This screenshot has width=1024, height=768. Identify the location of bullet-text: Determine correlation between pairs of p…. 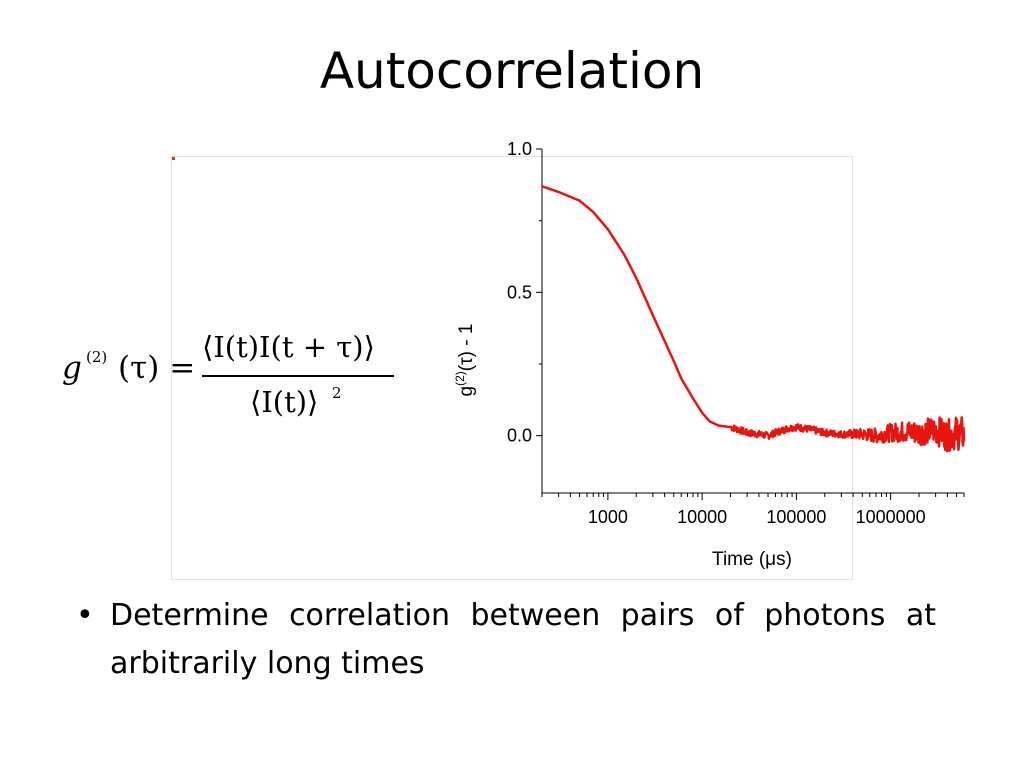
(523, 639).